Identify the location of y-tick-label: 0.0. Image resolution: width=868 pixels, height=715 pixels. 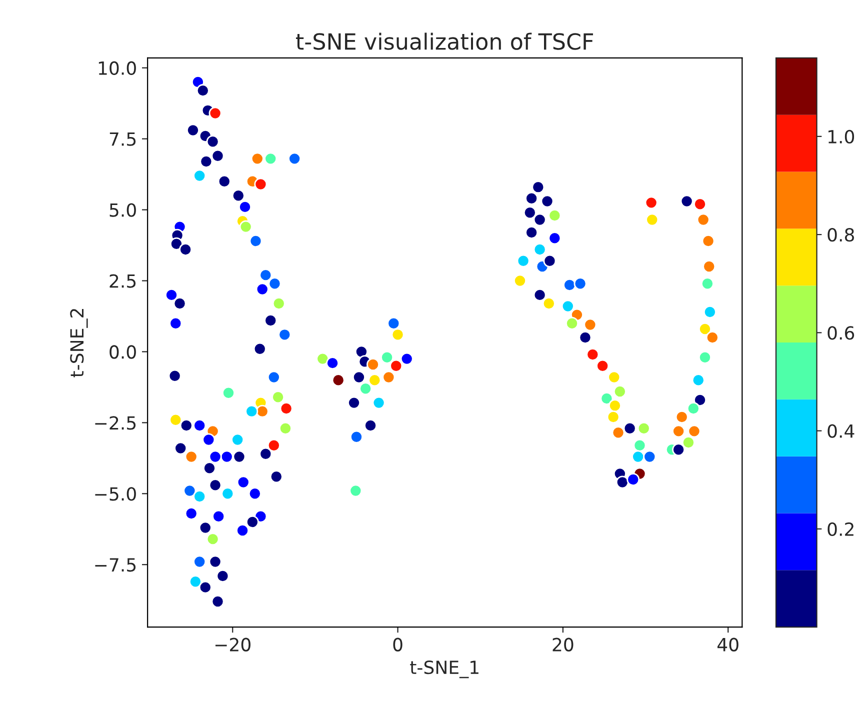
(123, 352).